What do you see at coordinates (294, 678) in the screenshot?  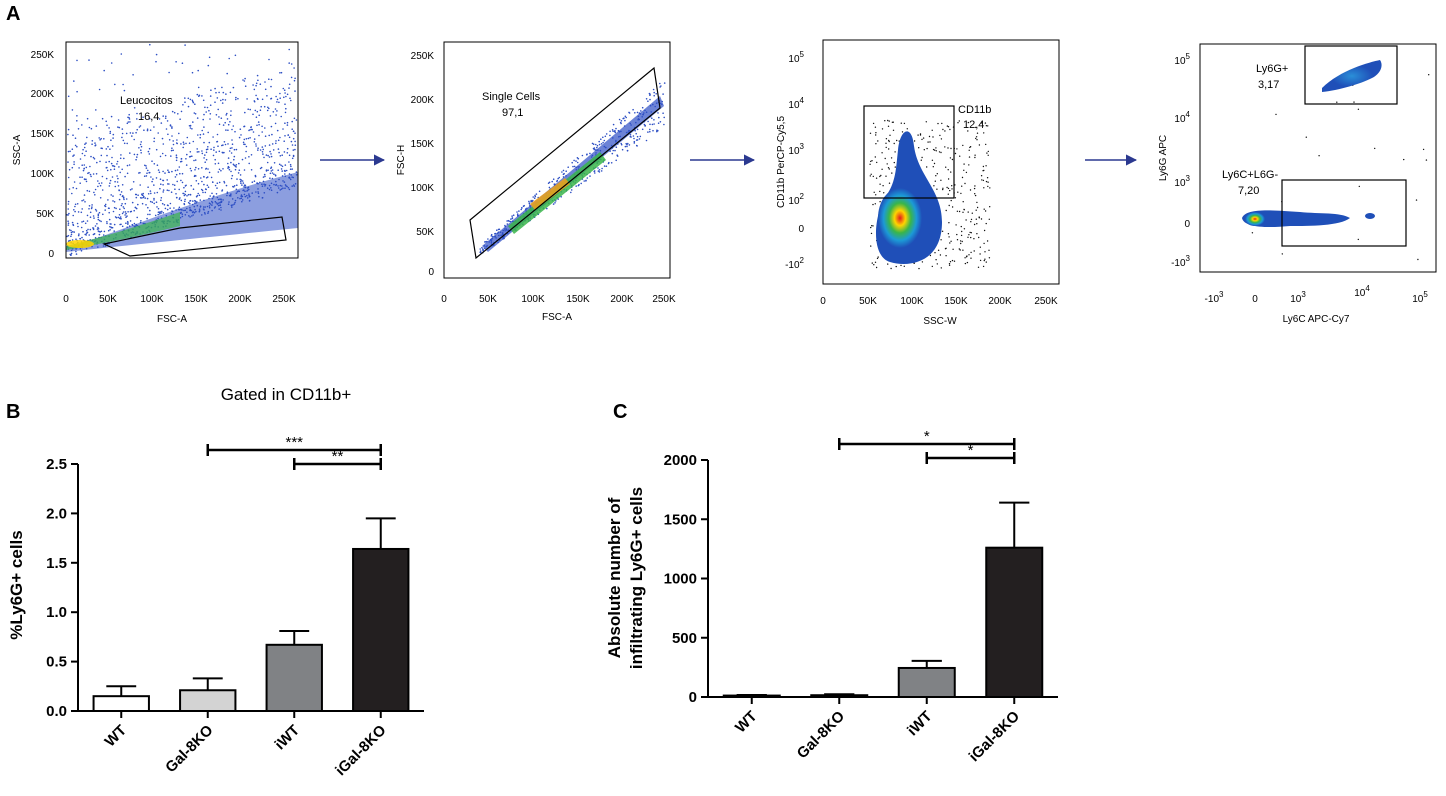 I see `bar` at bounding box center [294, 678].